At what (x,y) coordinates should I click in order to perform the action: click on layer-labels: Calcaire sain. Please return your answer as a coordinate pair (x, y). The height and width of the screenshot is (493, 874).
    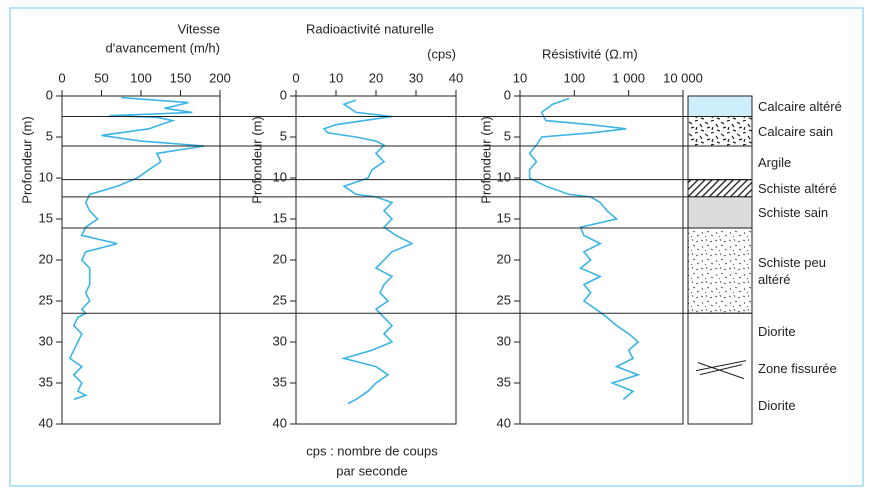
    Looking at the image, I should click on (808, 132).